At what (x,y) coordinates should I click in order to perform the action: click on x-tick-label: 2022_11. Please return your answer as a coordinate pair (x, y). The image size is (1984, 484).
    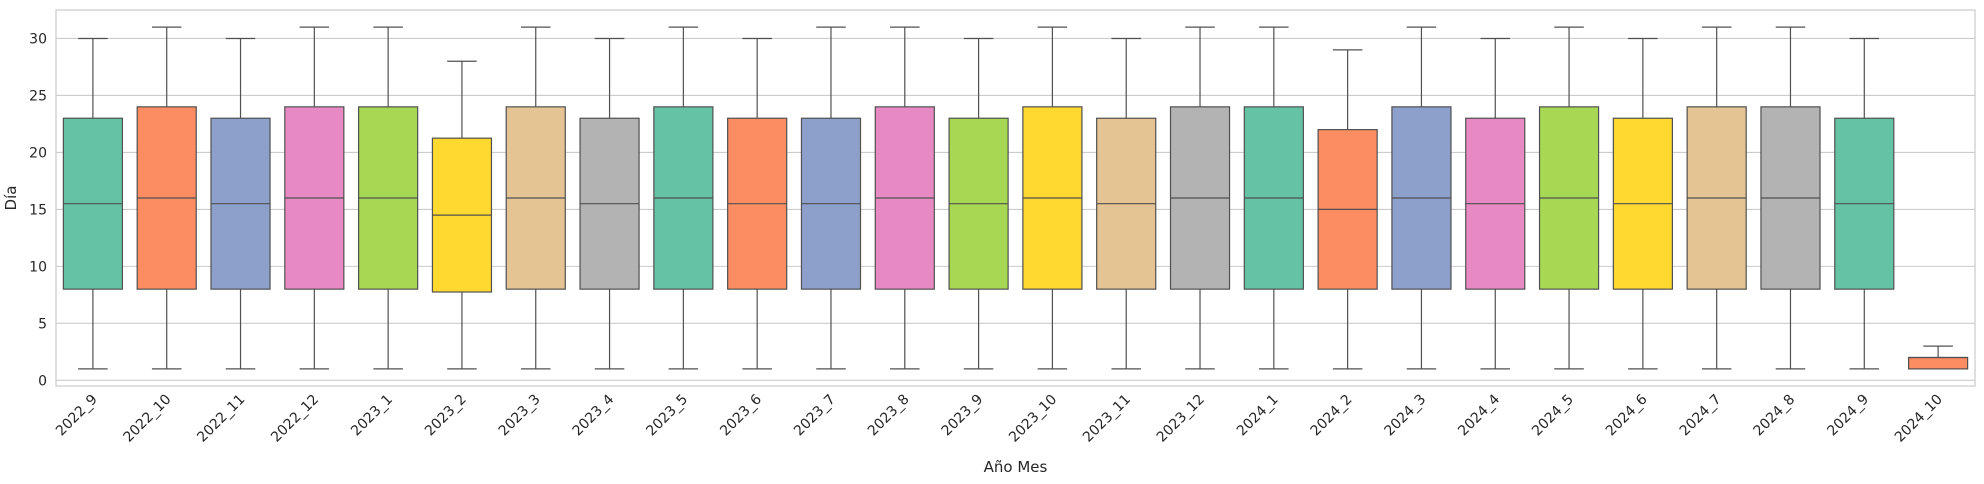
    Looking at the image, I should click on (221, 419).